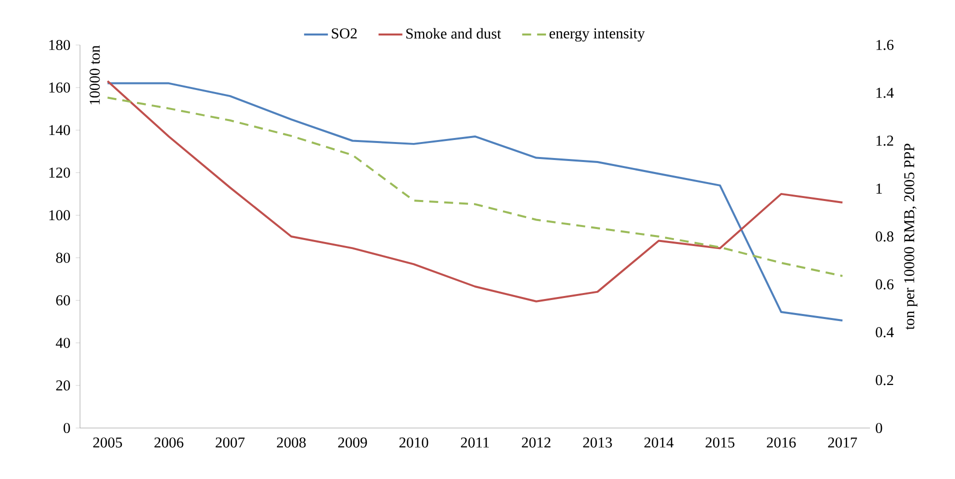 The height and width of the screenshot is (479, 955). Describe the element at coordinates (885, 284) in the screenshot. I see `y2-tick-label: 0.6` at that location.